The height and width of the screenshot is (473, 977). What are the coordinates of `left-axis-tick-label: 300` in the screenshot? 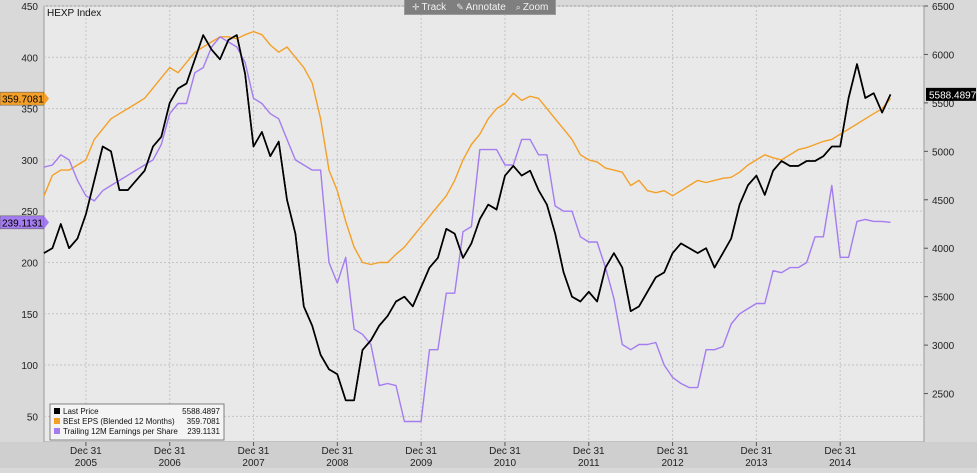 It's located at (29, 161).